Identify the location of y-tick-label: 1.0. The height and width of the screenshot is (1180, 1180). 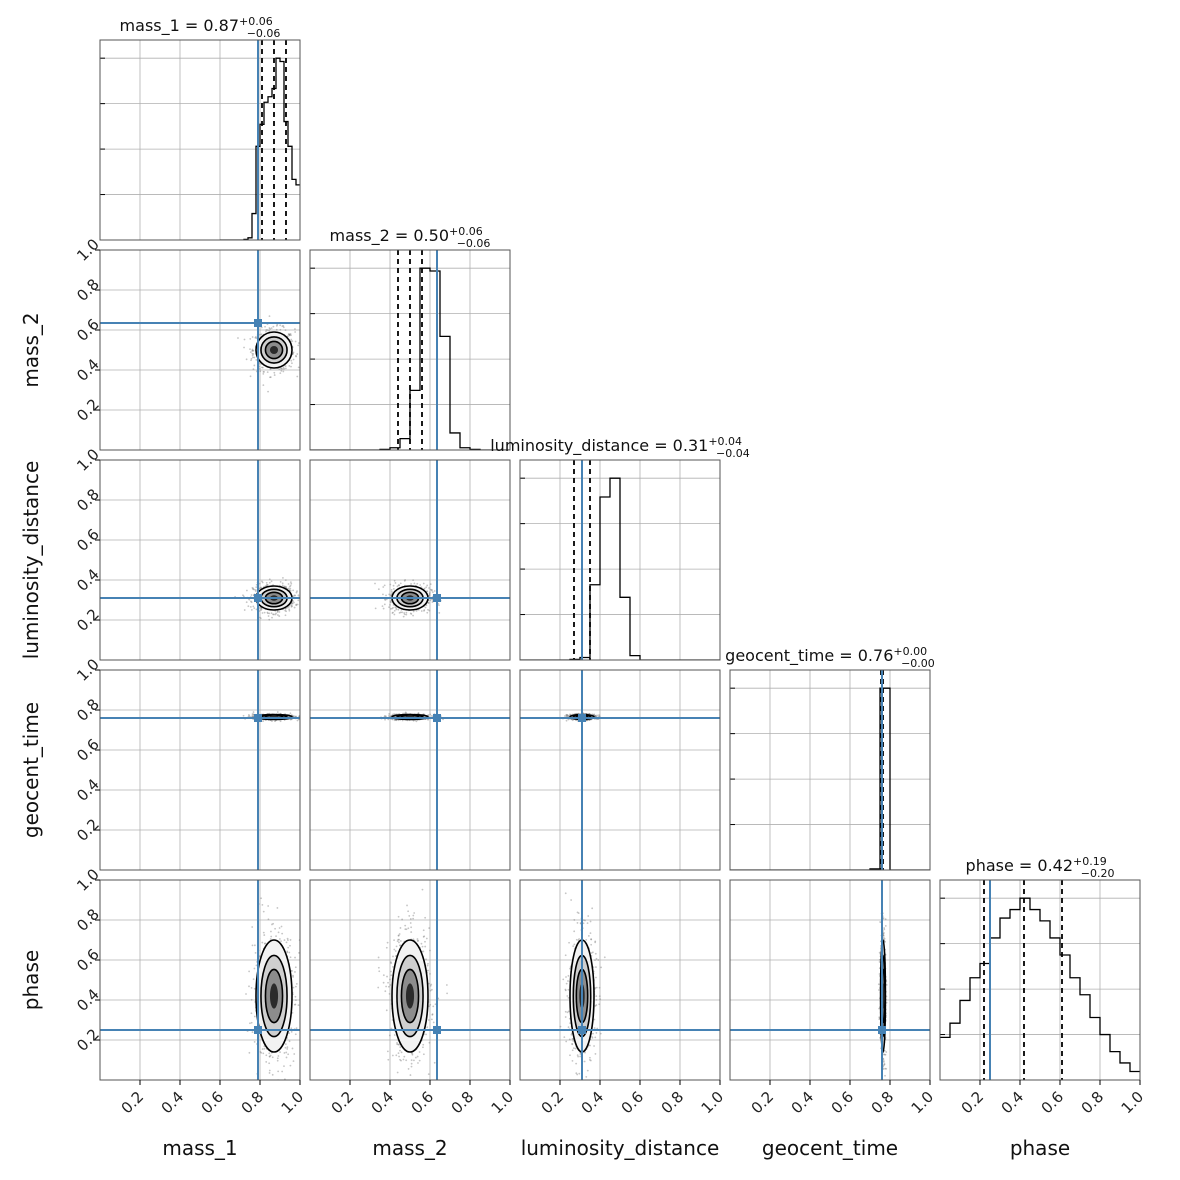
(88, 670).